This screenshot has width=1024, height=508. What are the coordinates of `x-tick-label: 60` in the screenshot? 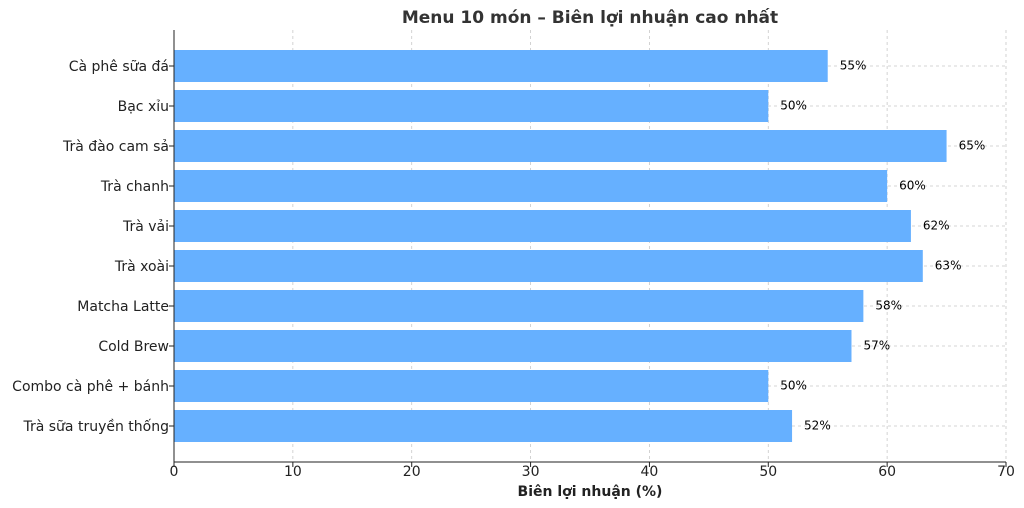 It's located at (887, 472).